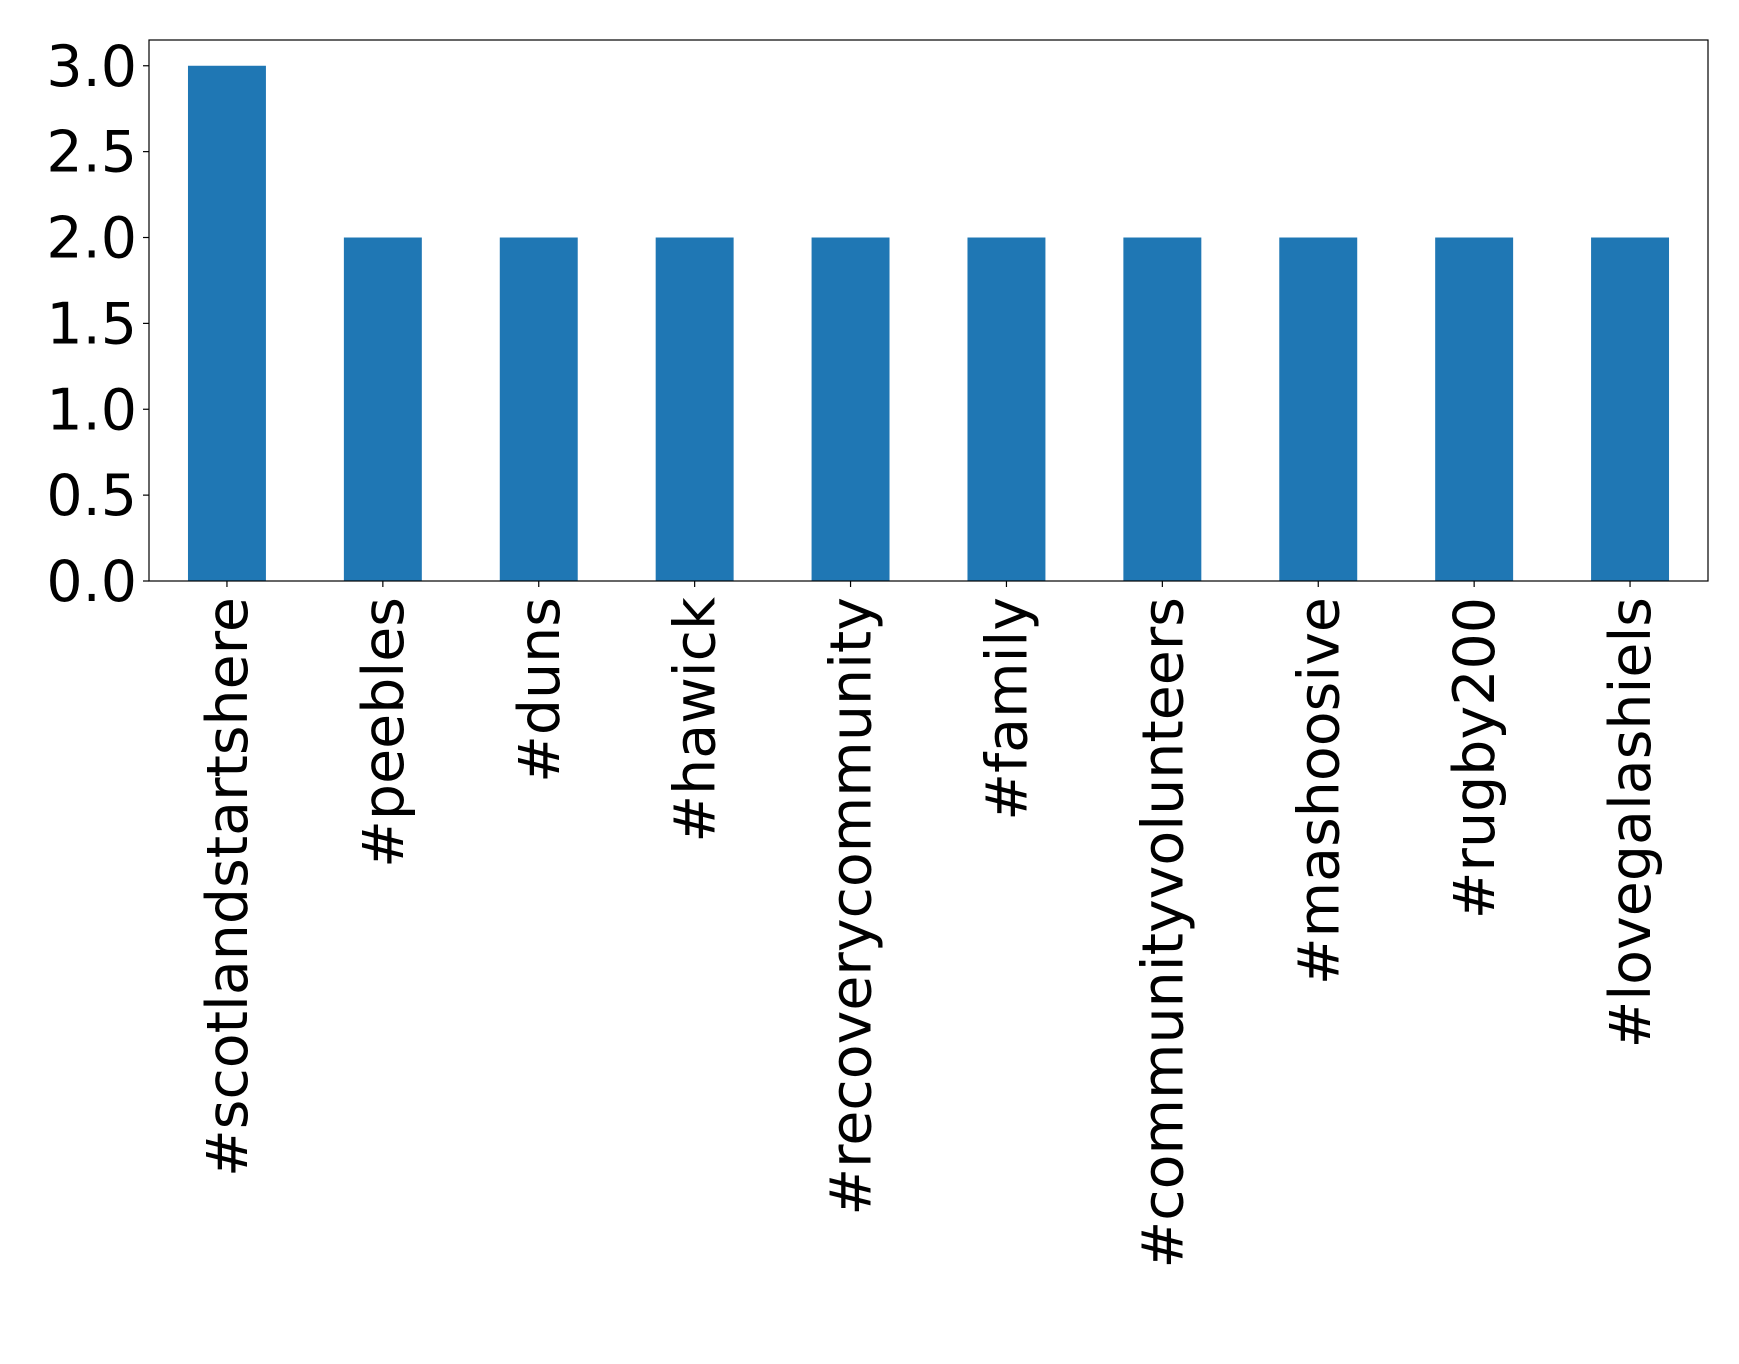 The height and width of the screenshot is (1364, 1739). Describe the element at coordinates (91, 239) in the screenshot. I see `y-tick-label: 2.0` at that location.